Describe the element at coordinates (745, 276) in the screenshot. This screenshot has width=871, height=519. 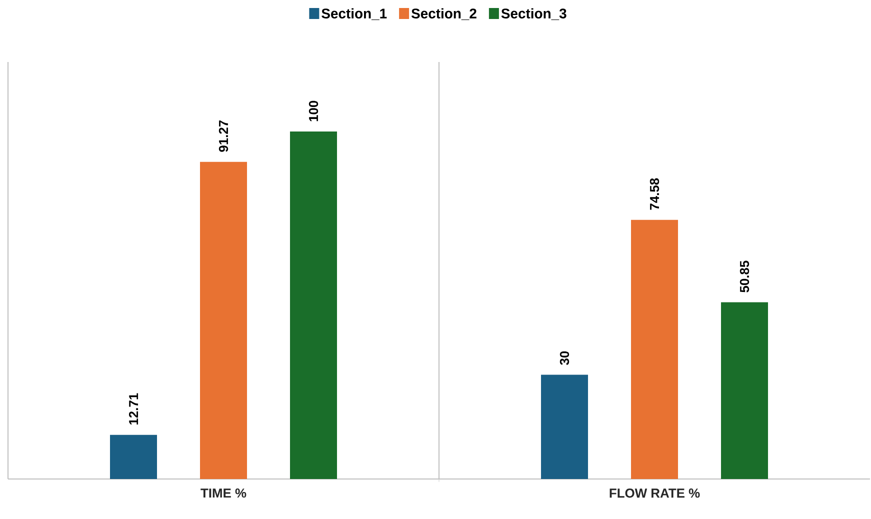
I see `data-label: 50.85` at that location.